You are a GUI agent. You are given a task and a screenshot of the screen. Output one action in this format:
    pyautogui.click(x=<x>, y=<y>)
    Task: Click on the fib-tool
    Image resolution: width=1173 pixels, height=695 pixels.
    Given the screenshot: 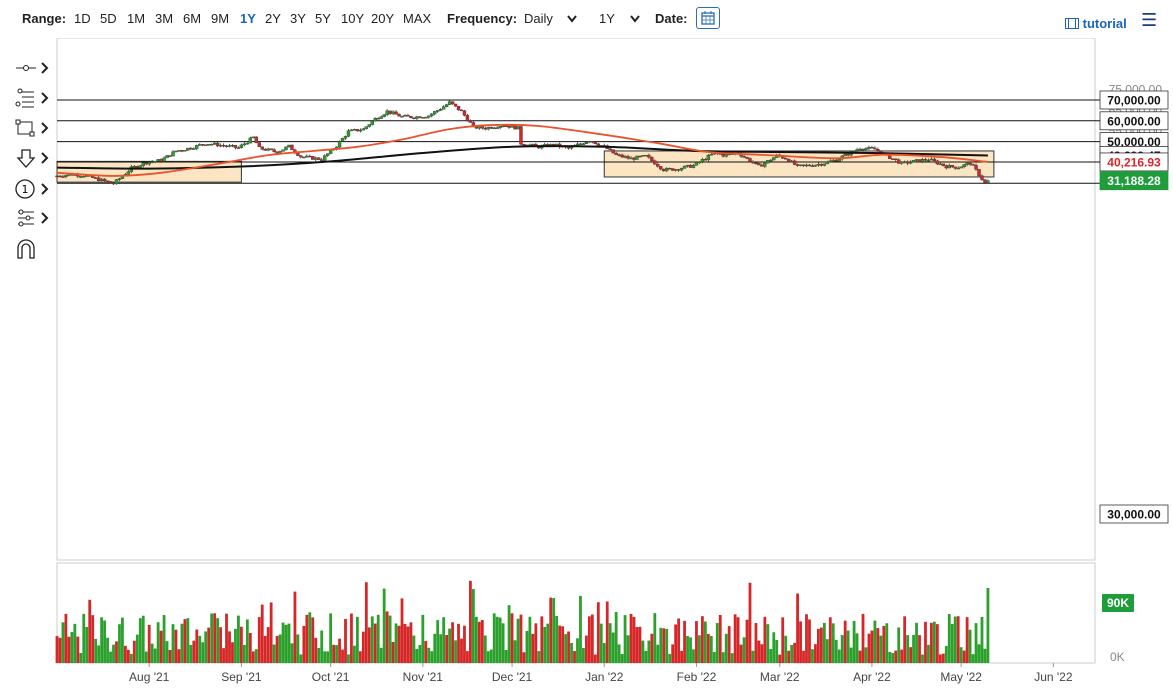 What is the action you would take?
    pyautogui.click(x=34, y=99)
    